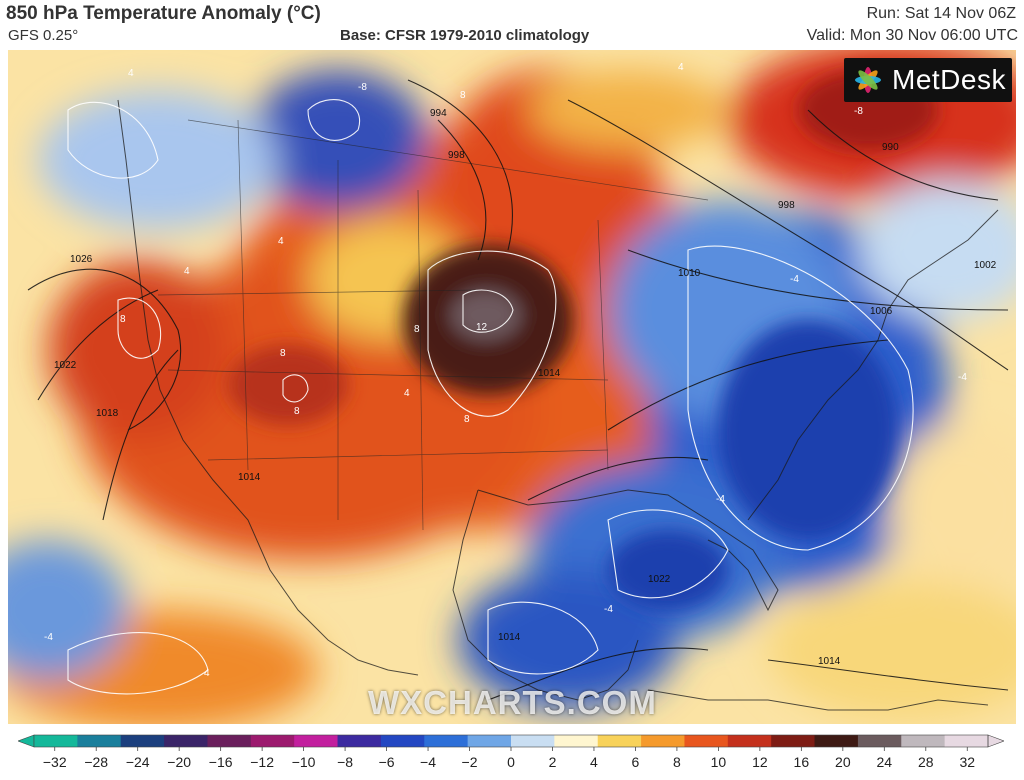 The height and width of the screenshot is (780, 1024). What do you see at coordinates (802, 762) in the screenshot?
I see `color-scale-tick-label: 16` at bounding box center [802, 762].